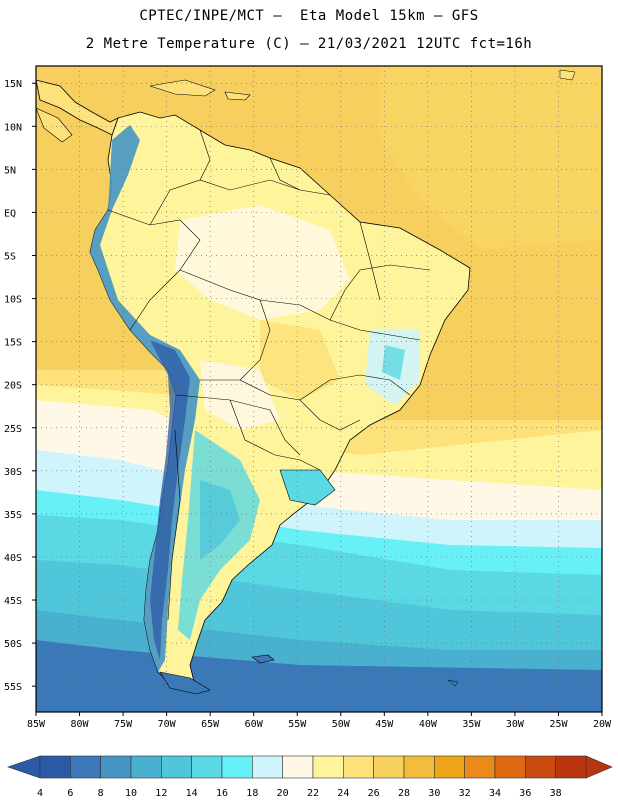  What do you see at coordinates (404, 793) in the screenshot?
I see `colorbar-label: 28` at bounding box center [404, 793].